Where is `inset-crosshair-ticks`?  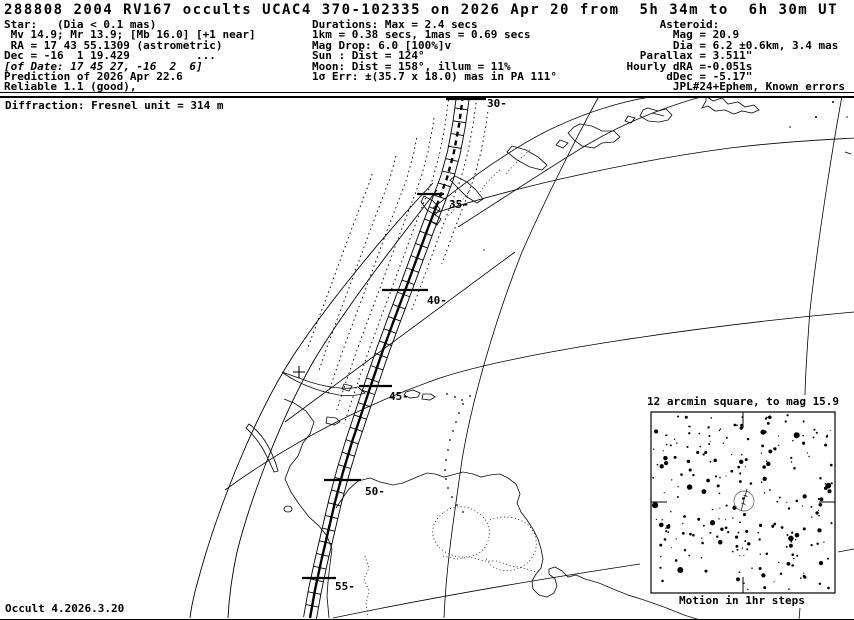 inset-crosshair-ticks is located at coordinates (743, 502).